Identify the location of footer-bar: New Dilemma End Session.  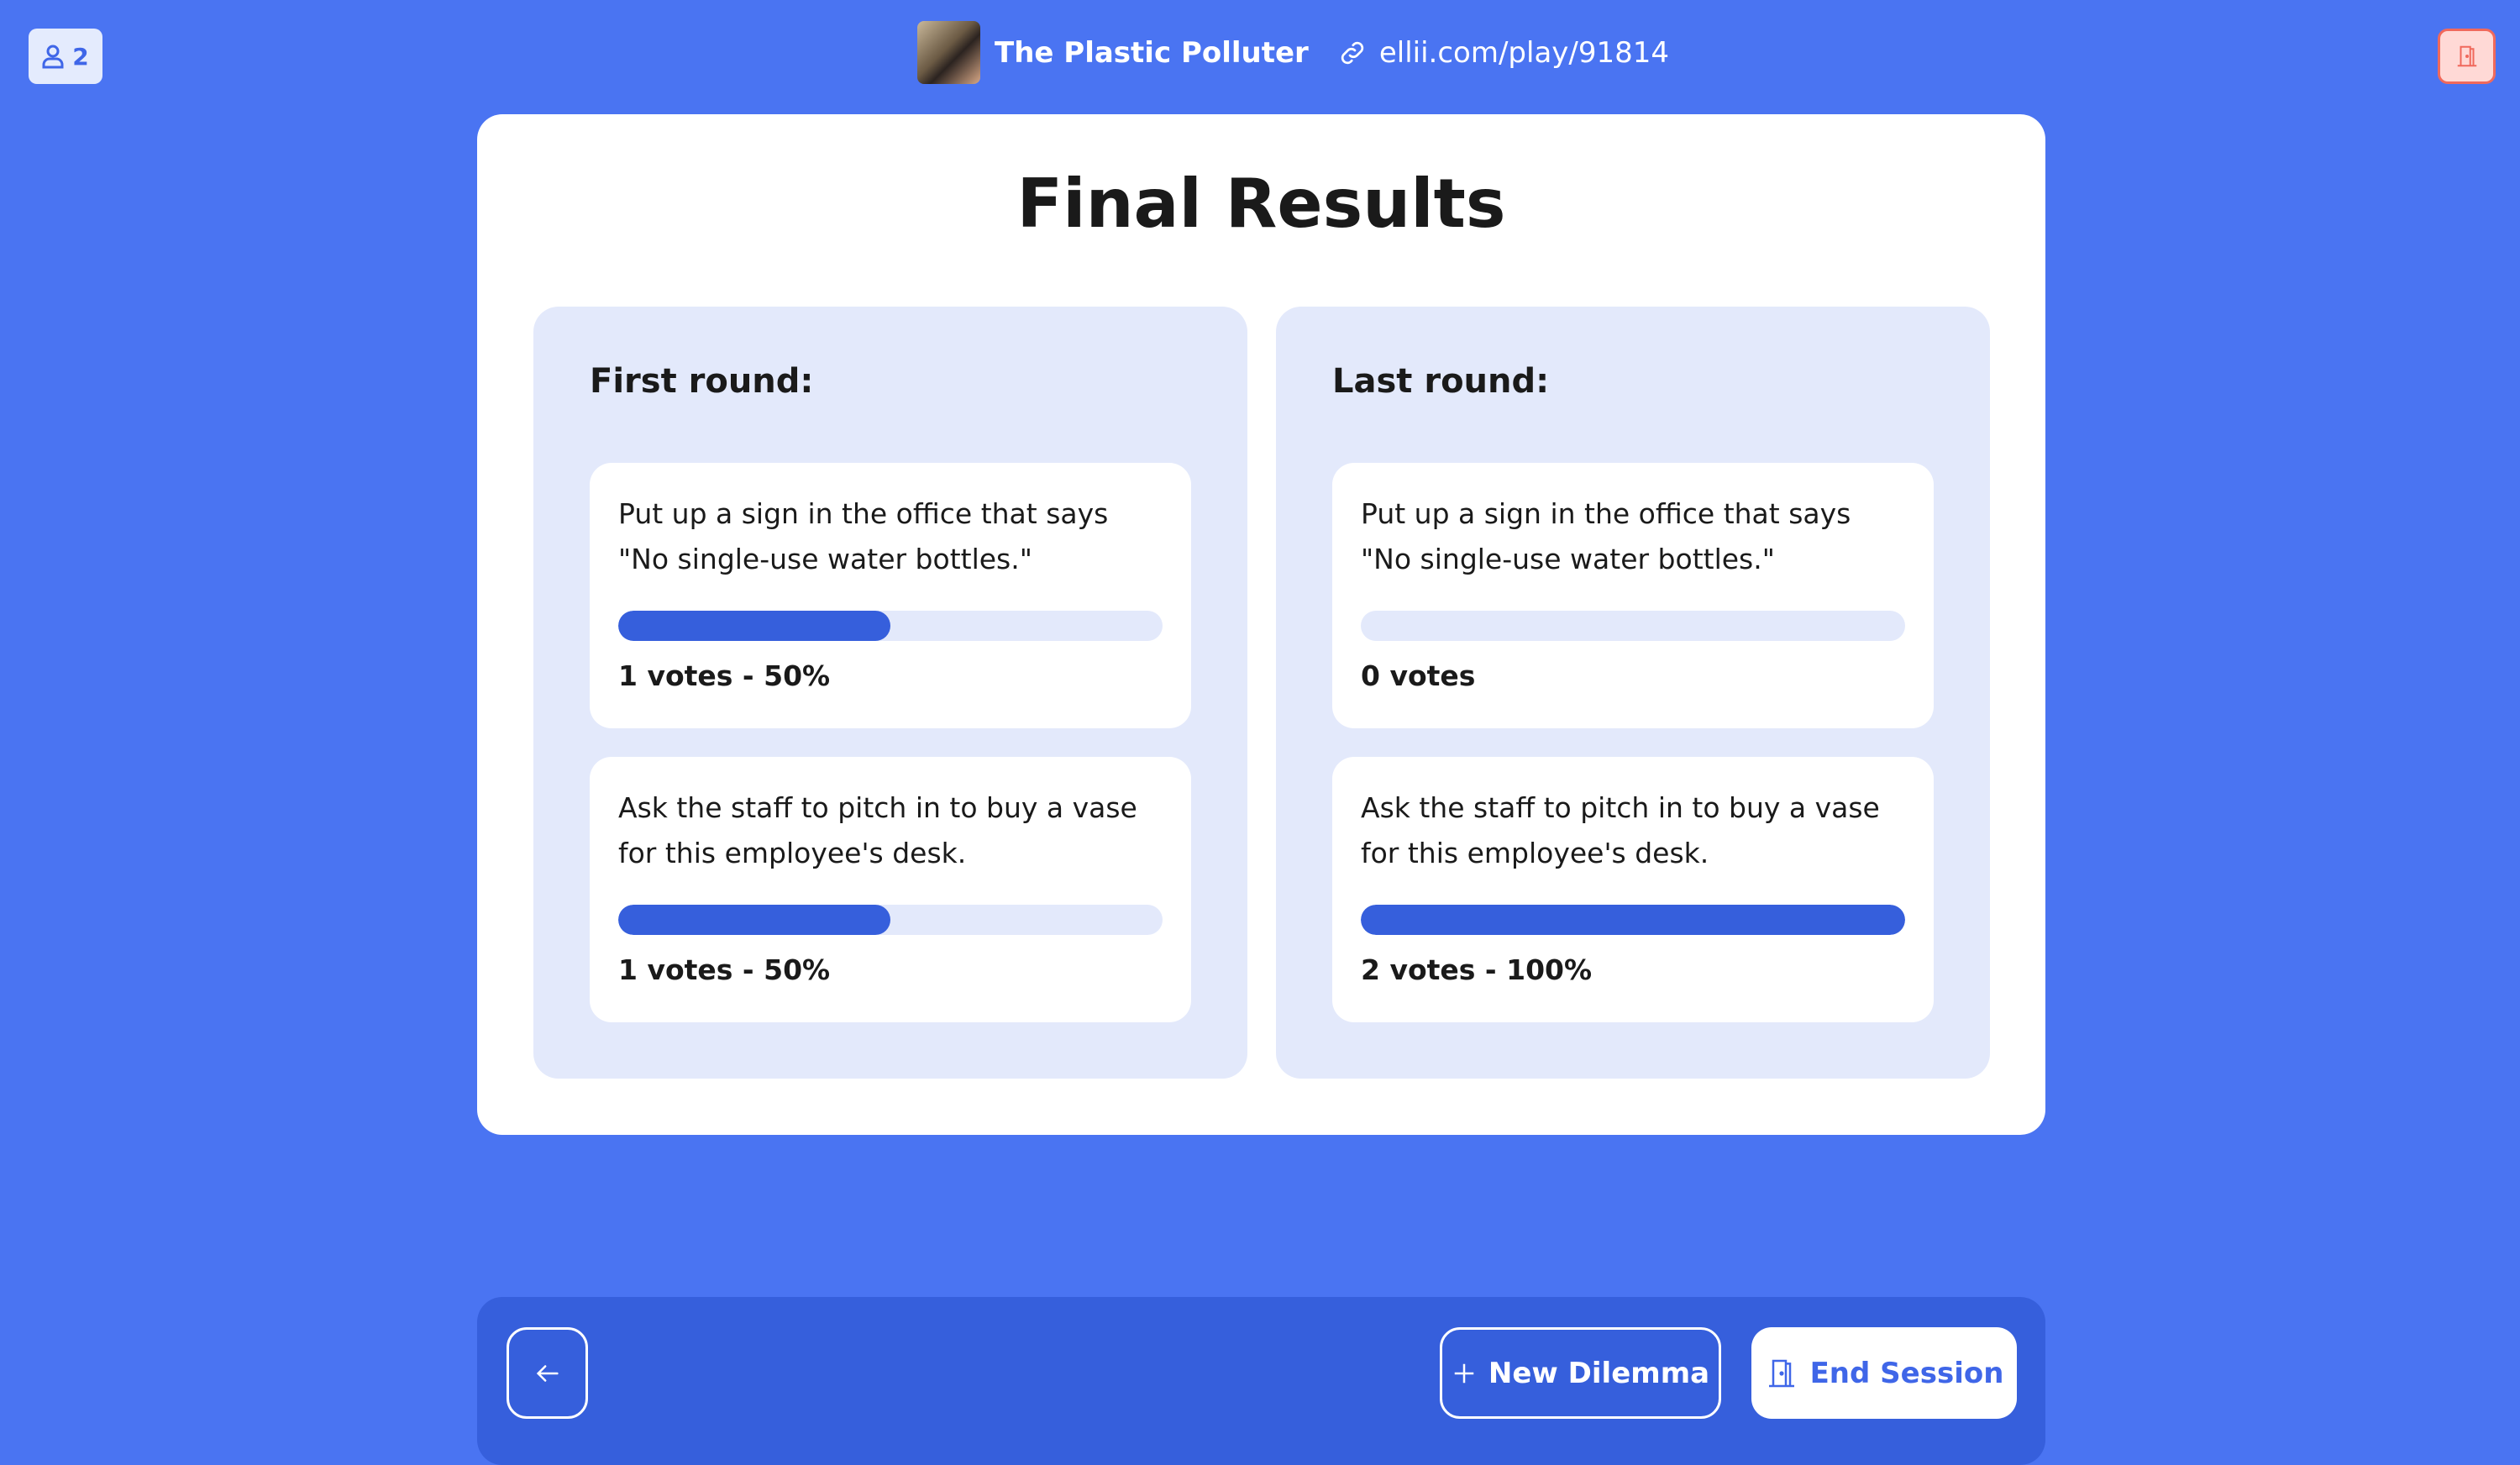
(1261, 1381).